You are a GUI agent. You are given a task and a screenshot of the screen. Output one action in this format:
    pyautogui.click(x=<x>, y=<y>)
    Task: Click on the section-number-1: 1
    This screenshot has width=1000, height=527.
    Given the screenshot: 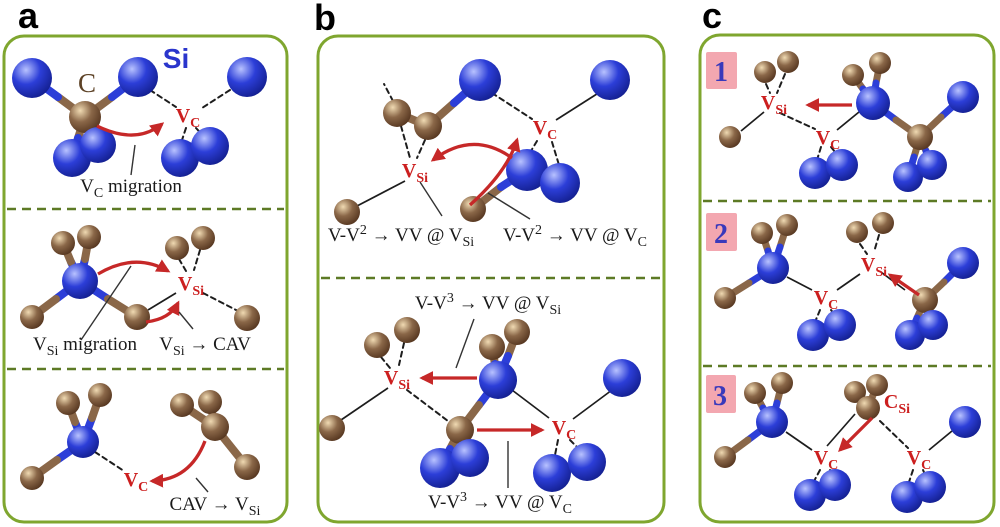 What is the action you would take?
    pyautogui.click(x=721, y=72)
    